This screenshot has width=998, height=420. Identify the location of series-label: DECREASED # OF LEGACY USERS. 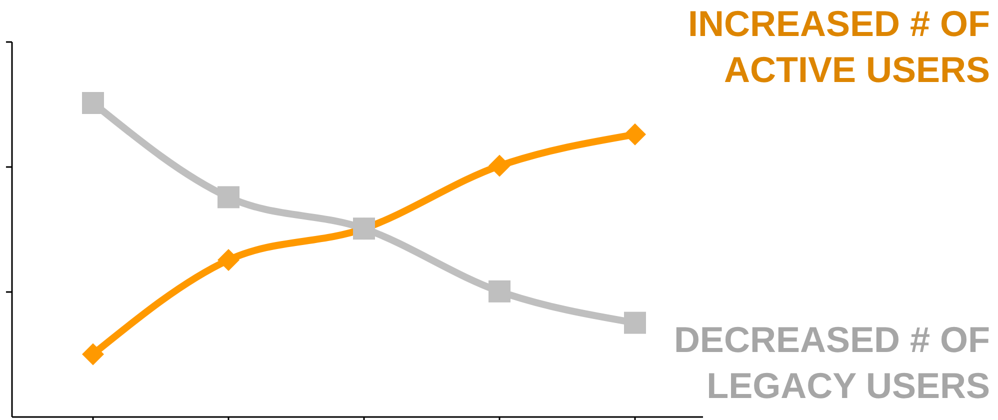
(832, 362).